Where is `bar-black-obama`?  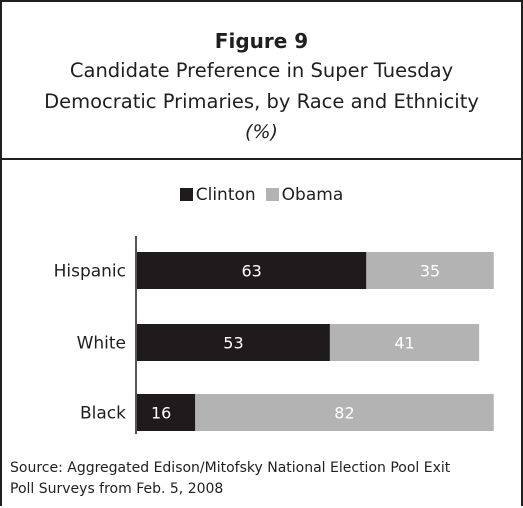
bar-black-obama is located at coordinates (344, 412).